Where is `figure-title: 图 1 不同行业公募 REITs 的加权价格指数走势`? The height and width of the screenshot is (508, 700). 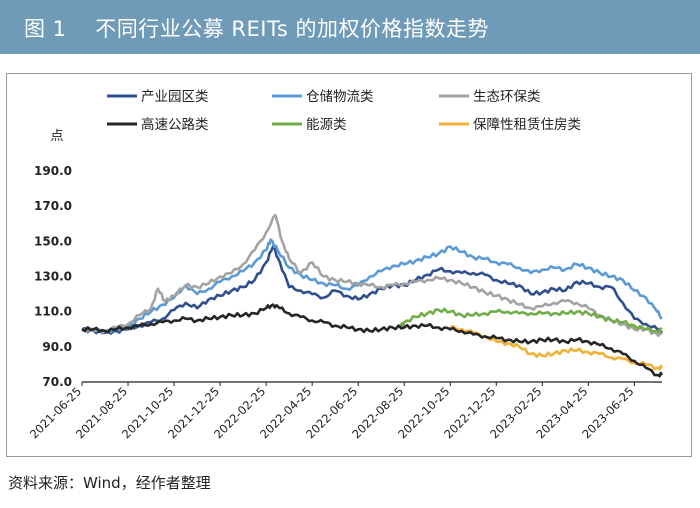
figure-title: 图 1 不同行业公募 REITs 的加权价格指数走势 is located at coordinates (256, 28).